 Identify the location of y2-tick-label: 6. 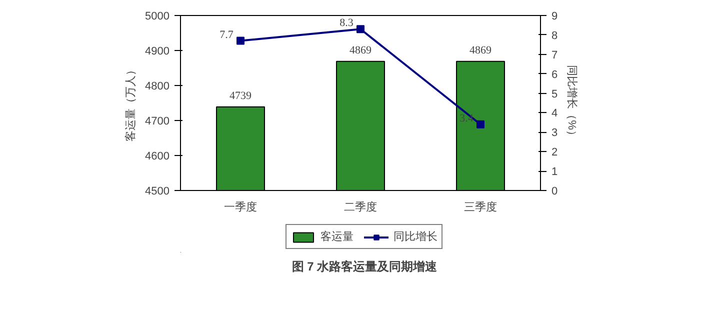
(555, 74).